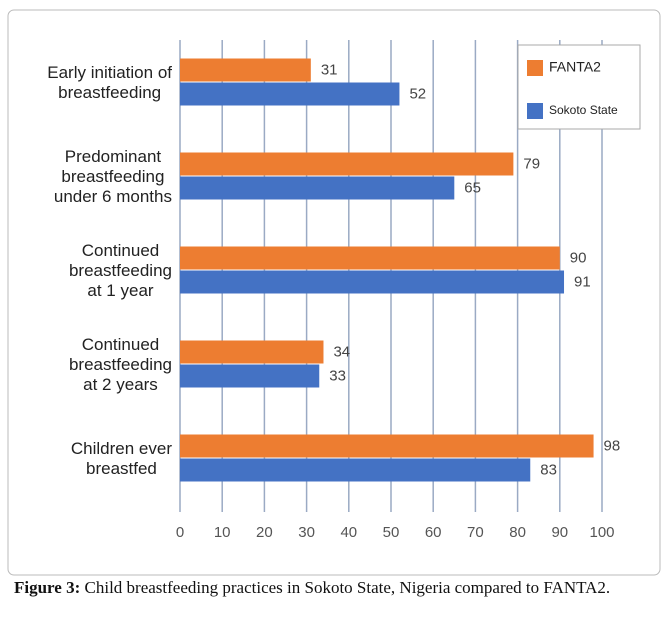 Image resolution: width=667 pixels, height=619 pixels. What do you see at coordinates (391, 532) in the screenshot?
I see `x-tick-label: 50` at bounding box center [391, 532].